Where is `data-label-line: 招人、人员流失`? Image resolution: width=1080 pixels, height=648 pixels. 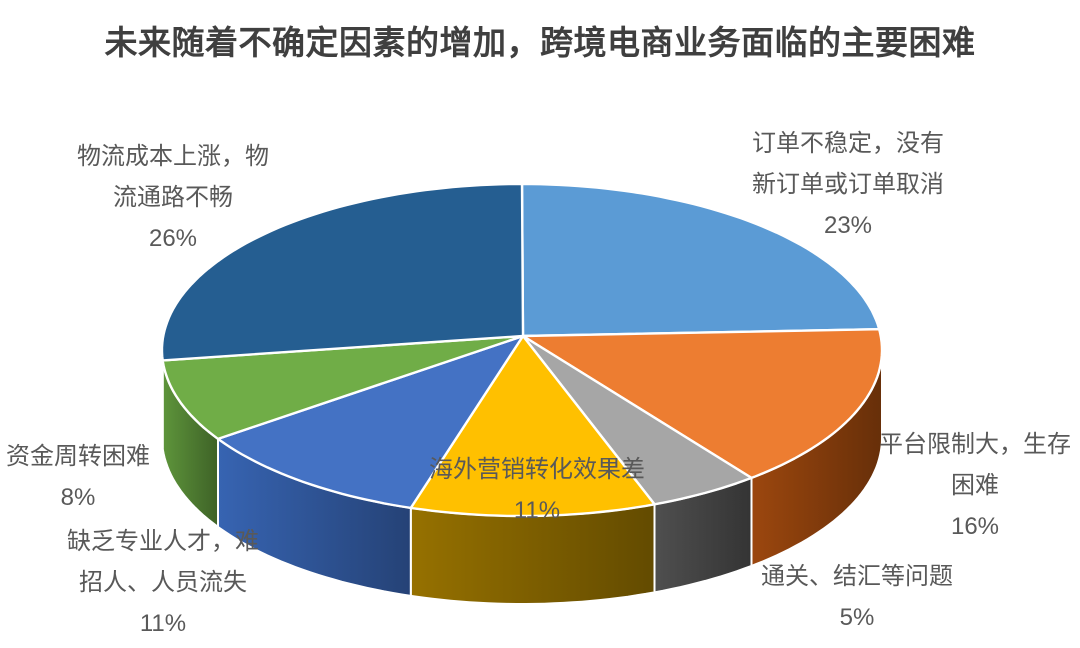 data-label-line: 招人、人员流失 is located at coordinates (163, 582).